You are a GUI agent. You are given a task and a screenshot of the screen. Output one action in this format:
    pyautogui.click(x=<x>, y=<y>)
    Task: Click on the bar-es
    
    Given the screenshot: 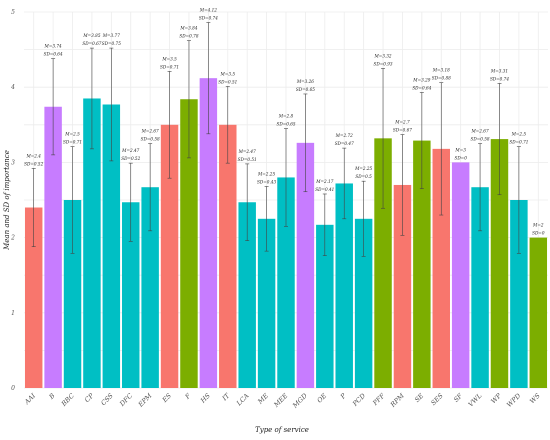 What is the action you would take?
    pyautogui.click(x=169, y=256)
    